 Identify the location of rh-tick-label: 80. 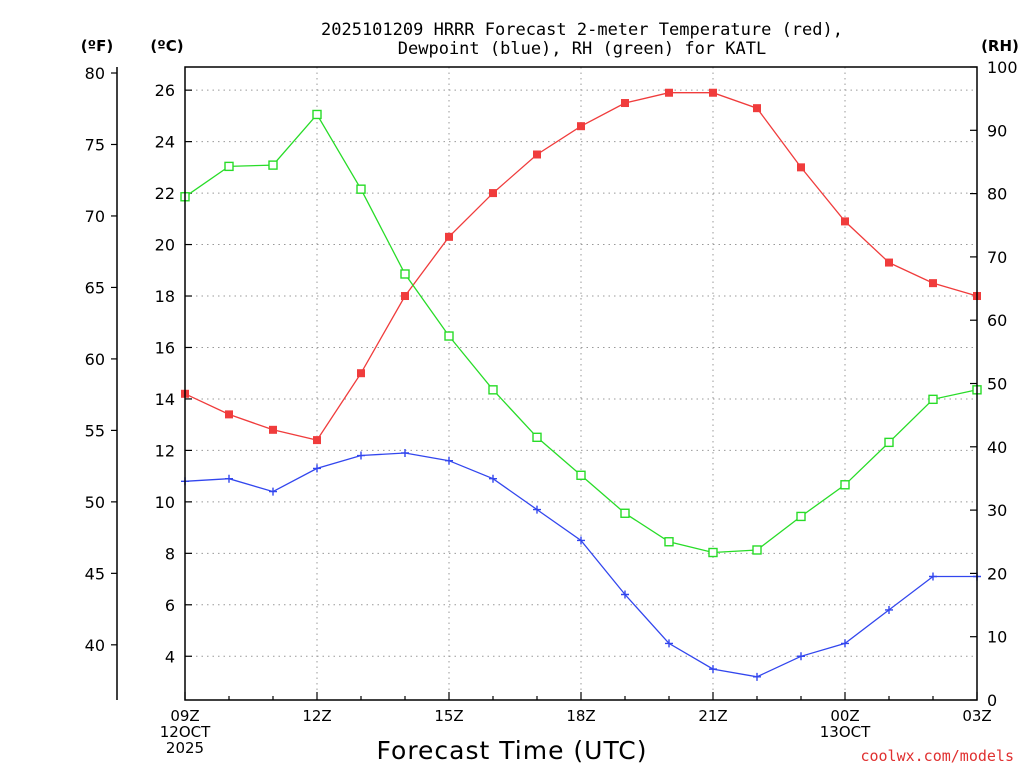
(997, 194).